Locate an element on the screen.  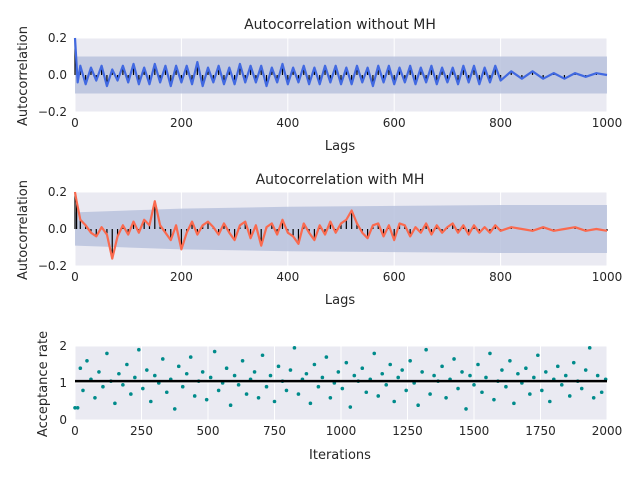
panel3-y-axis-label: Acceptance rate is located at coordinates (43, 384).